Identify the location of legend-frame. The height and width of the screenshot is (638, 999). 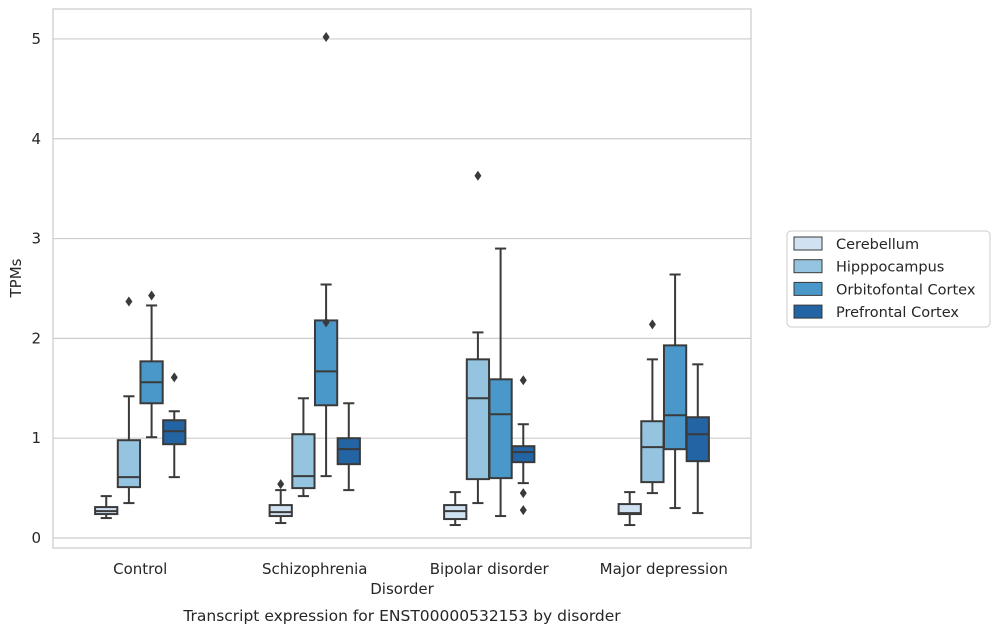
(888, 279).